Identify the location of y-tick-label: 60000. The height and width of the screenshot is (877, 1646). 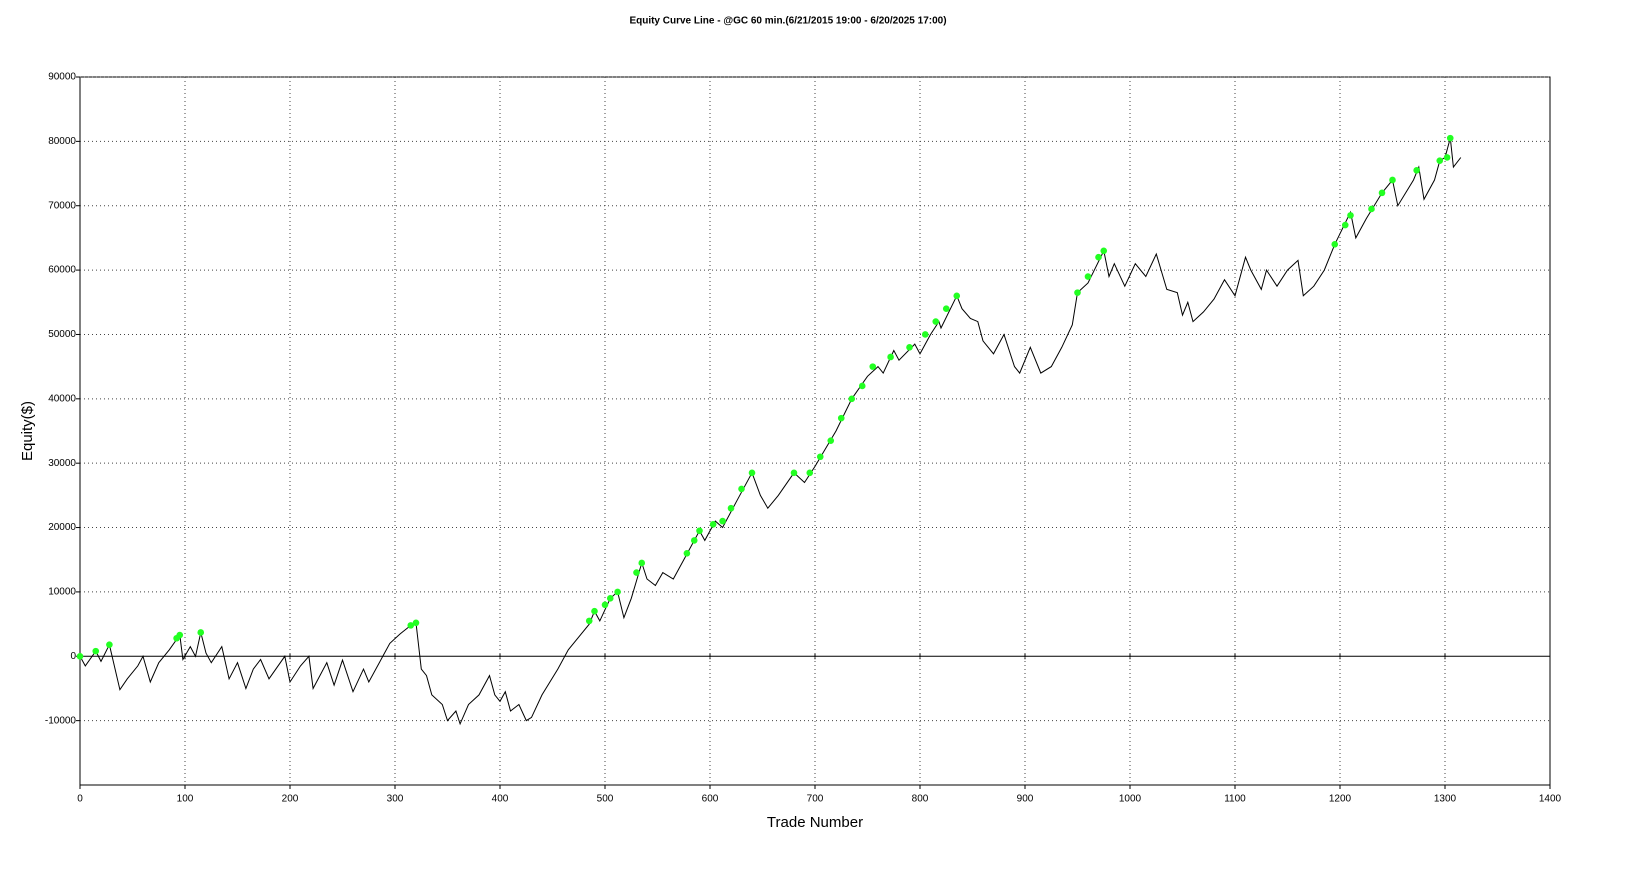
(62, 270).